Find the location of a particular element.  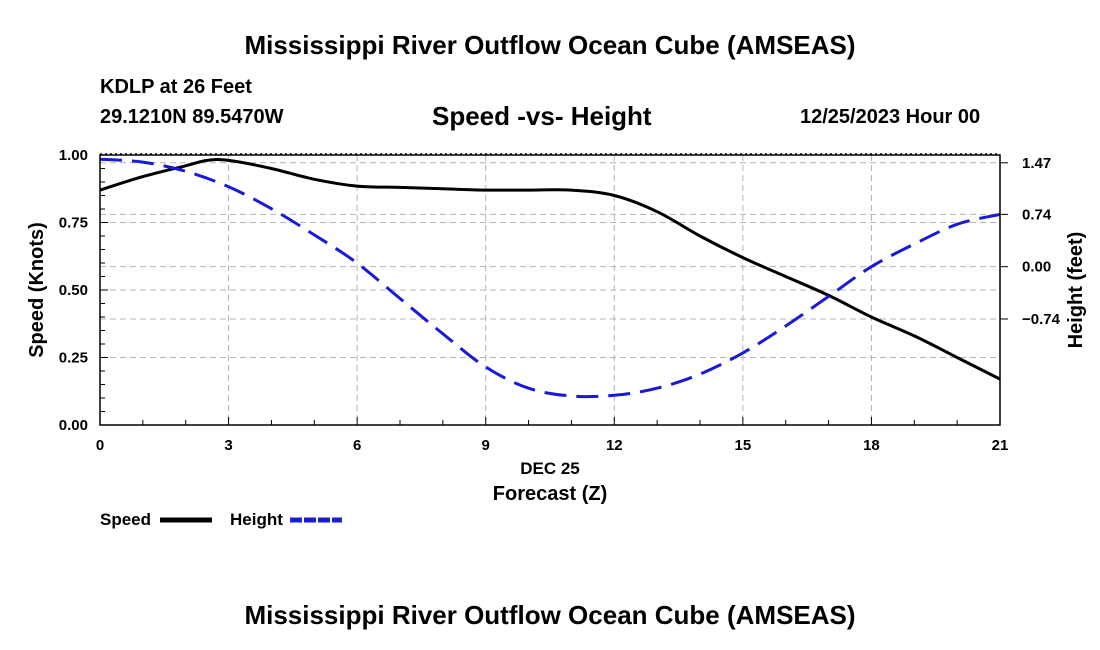

station-label: KDLP at 26 Feet is located at coordinates (176, 87).